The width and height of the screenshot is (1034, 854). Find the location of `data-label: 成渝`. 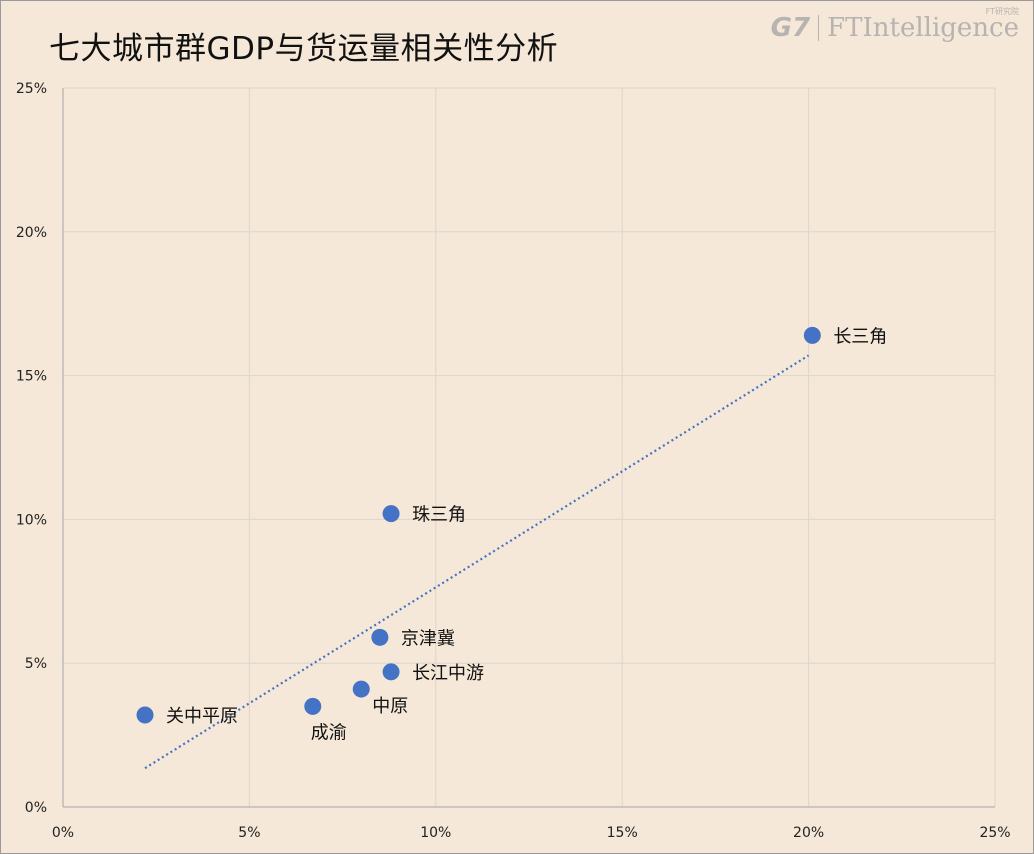

data-label: 成渝 is located at coordinates (329, 732).